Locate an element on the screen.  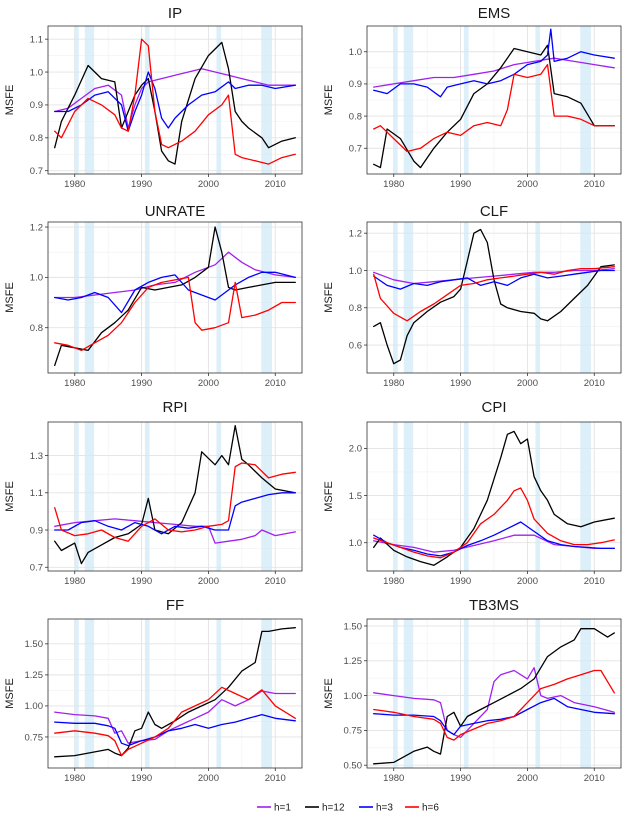
series-line-tb3ms-h1 is located at coordinates (494, 703).